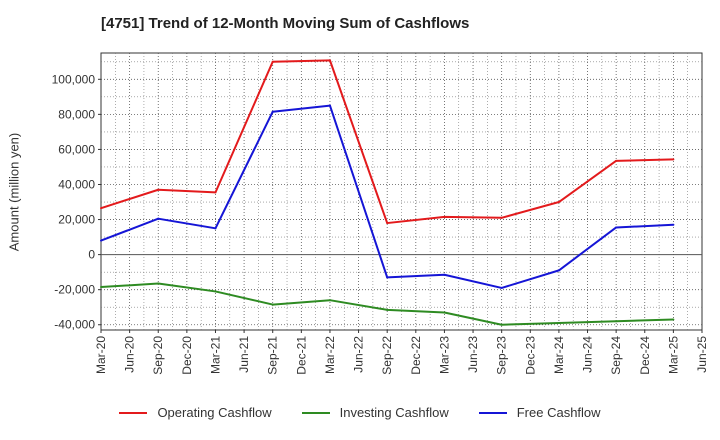 This screenshot has height=440, width=720. What do you see at coordinates (359, 354) in the screenshot?
I see `x-tick-label: Jun-22` at bounding box center [359, 354].